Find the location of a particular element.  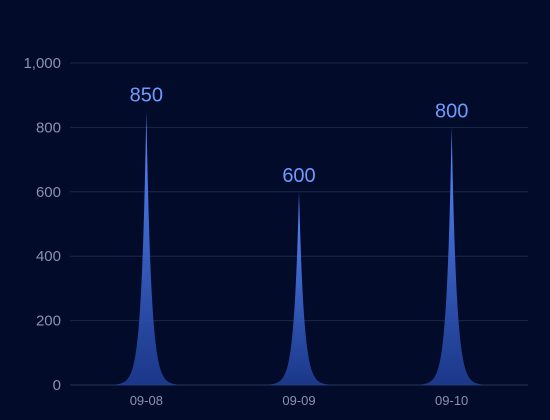

y-tick-label: 800 is located at coordinates (48, 127).